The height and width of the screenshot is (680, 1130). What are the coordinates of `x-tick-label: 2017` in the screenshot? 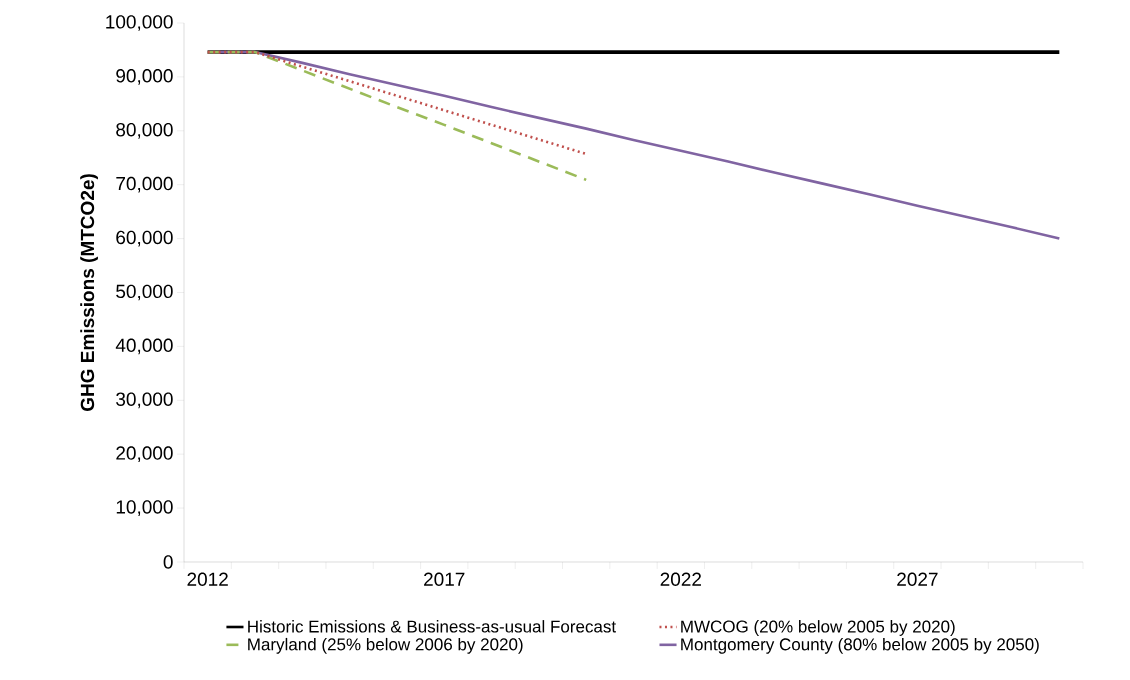 It's located at (444, 579).